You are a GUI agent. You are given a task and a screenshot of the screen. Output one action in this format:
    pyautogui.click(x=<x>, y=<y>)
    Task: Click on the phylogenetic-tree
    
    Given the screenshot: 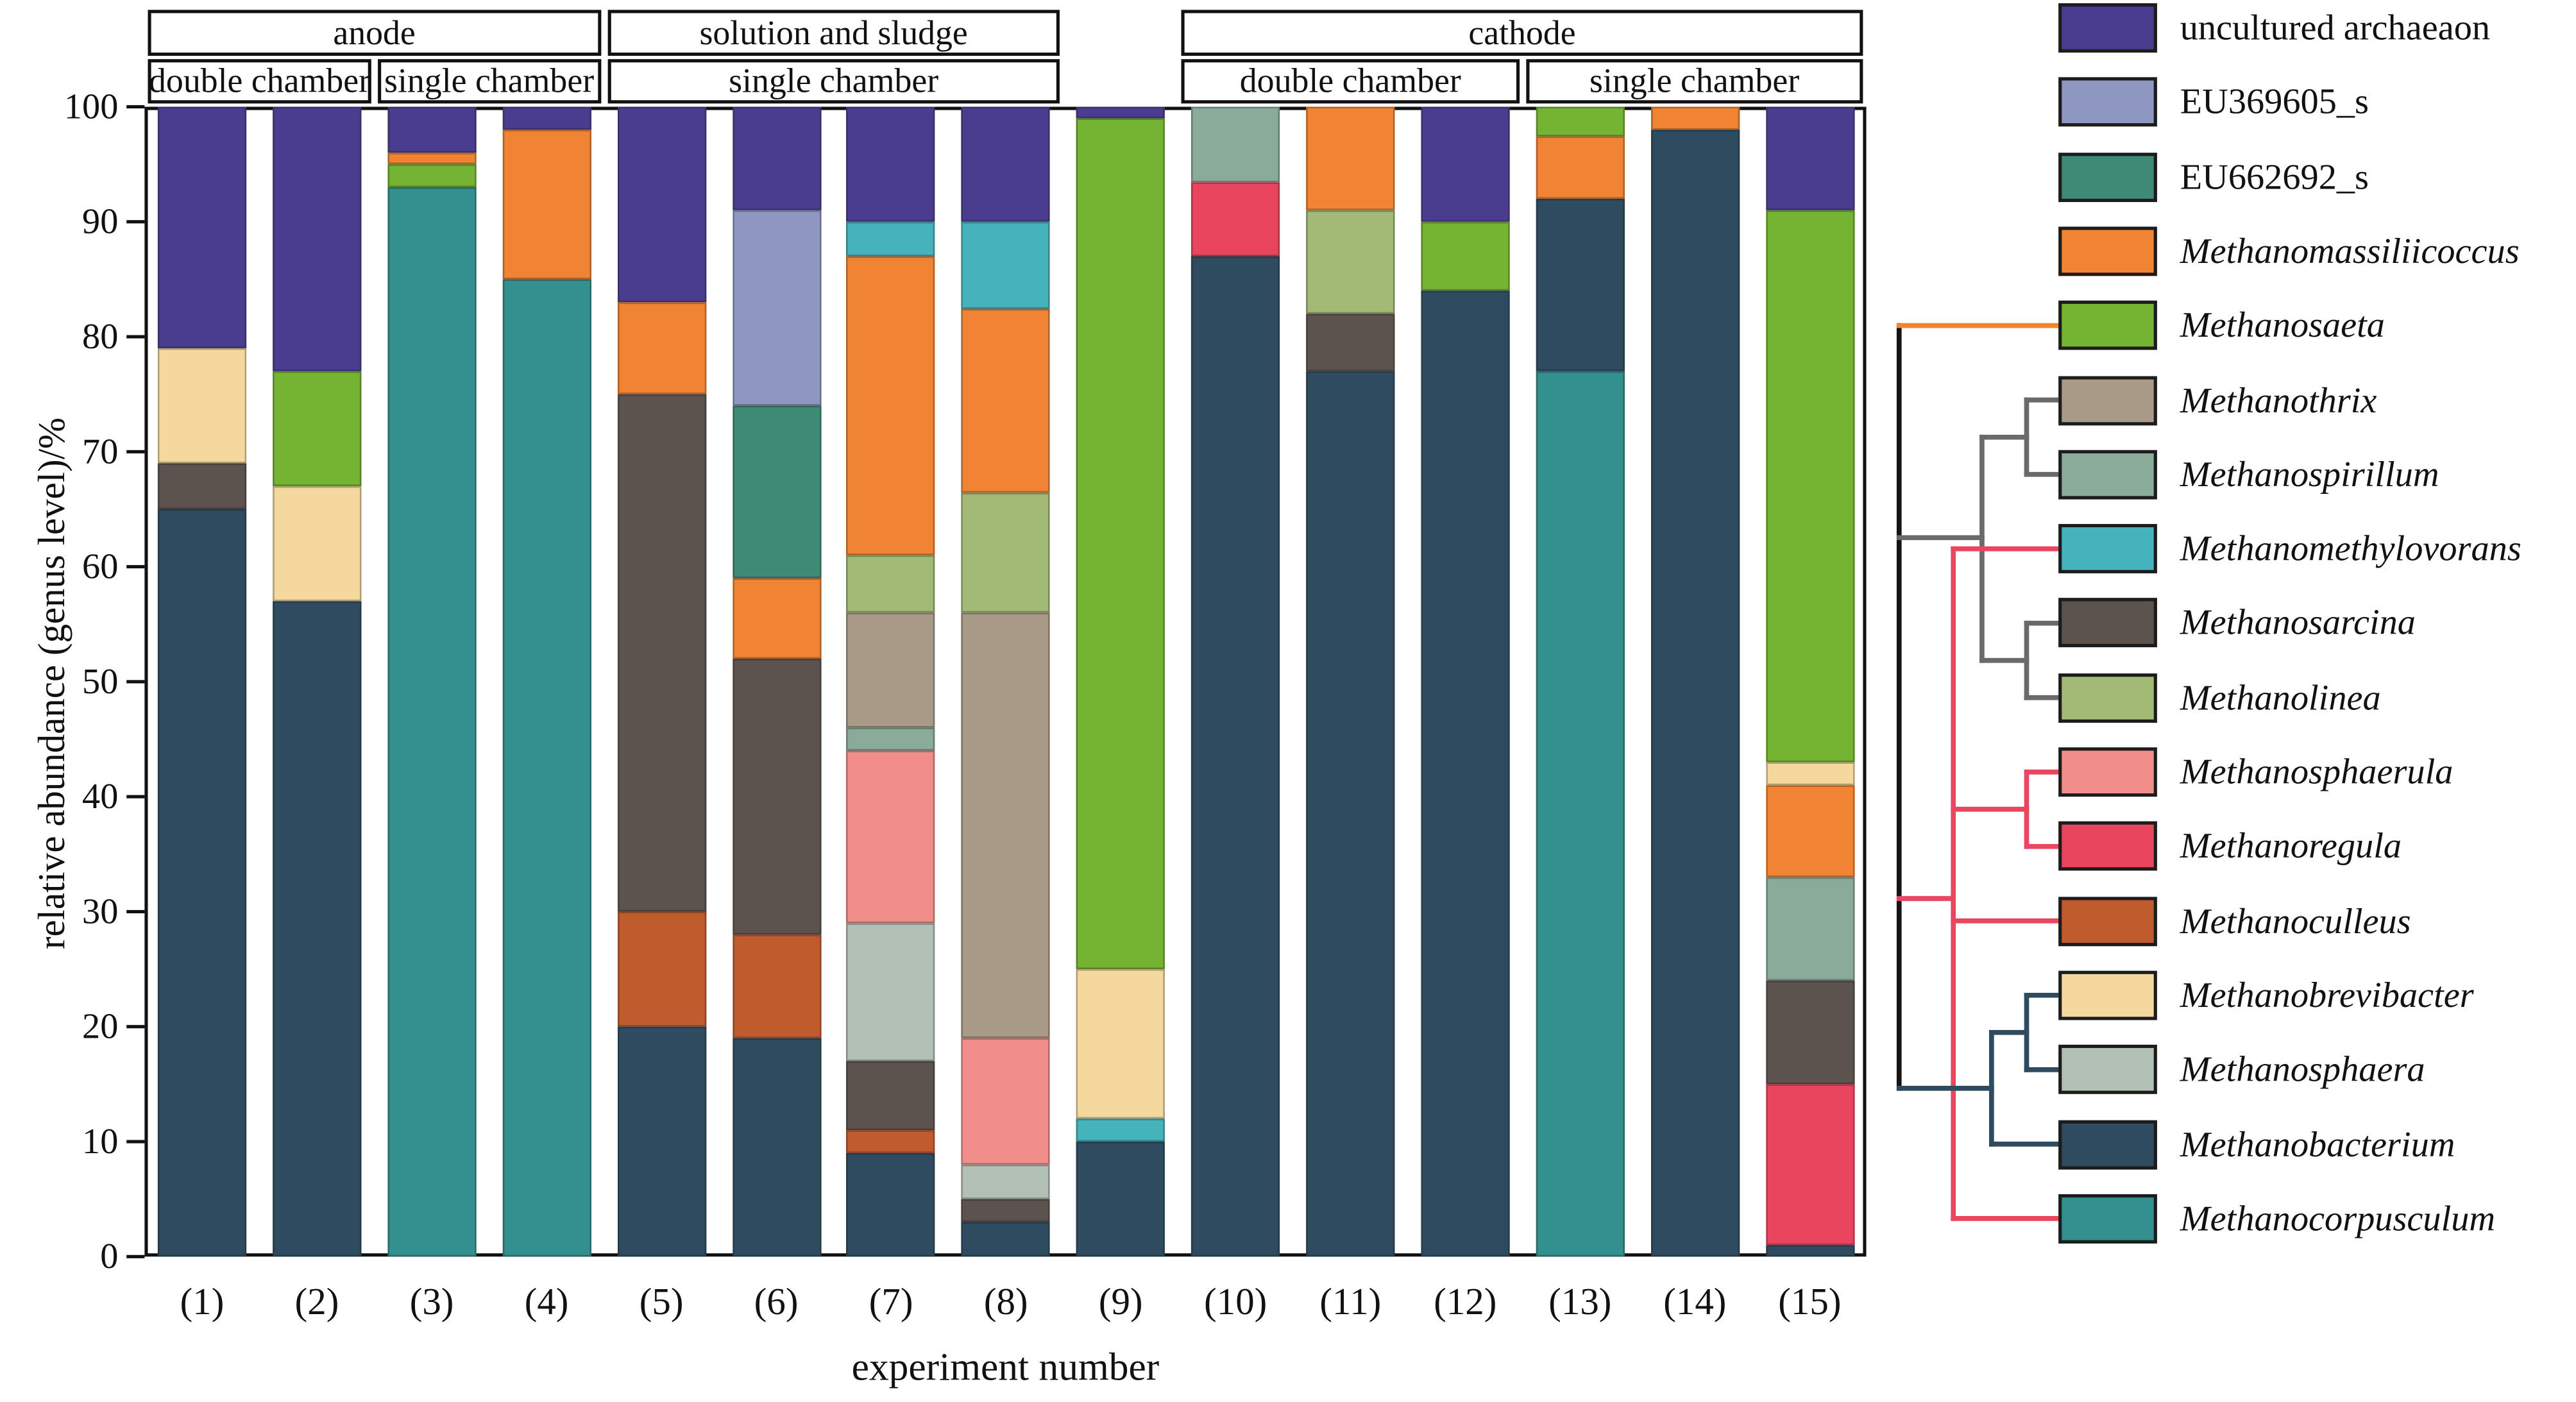 What is the action you would take?
    pyautogui.click(x=1979, y=772)
    